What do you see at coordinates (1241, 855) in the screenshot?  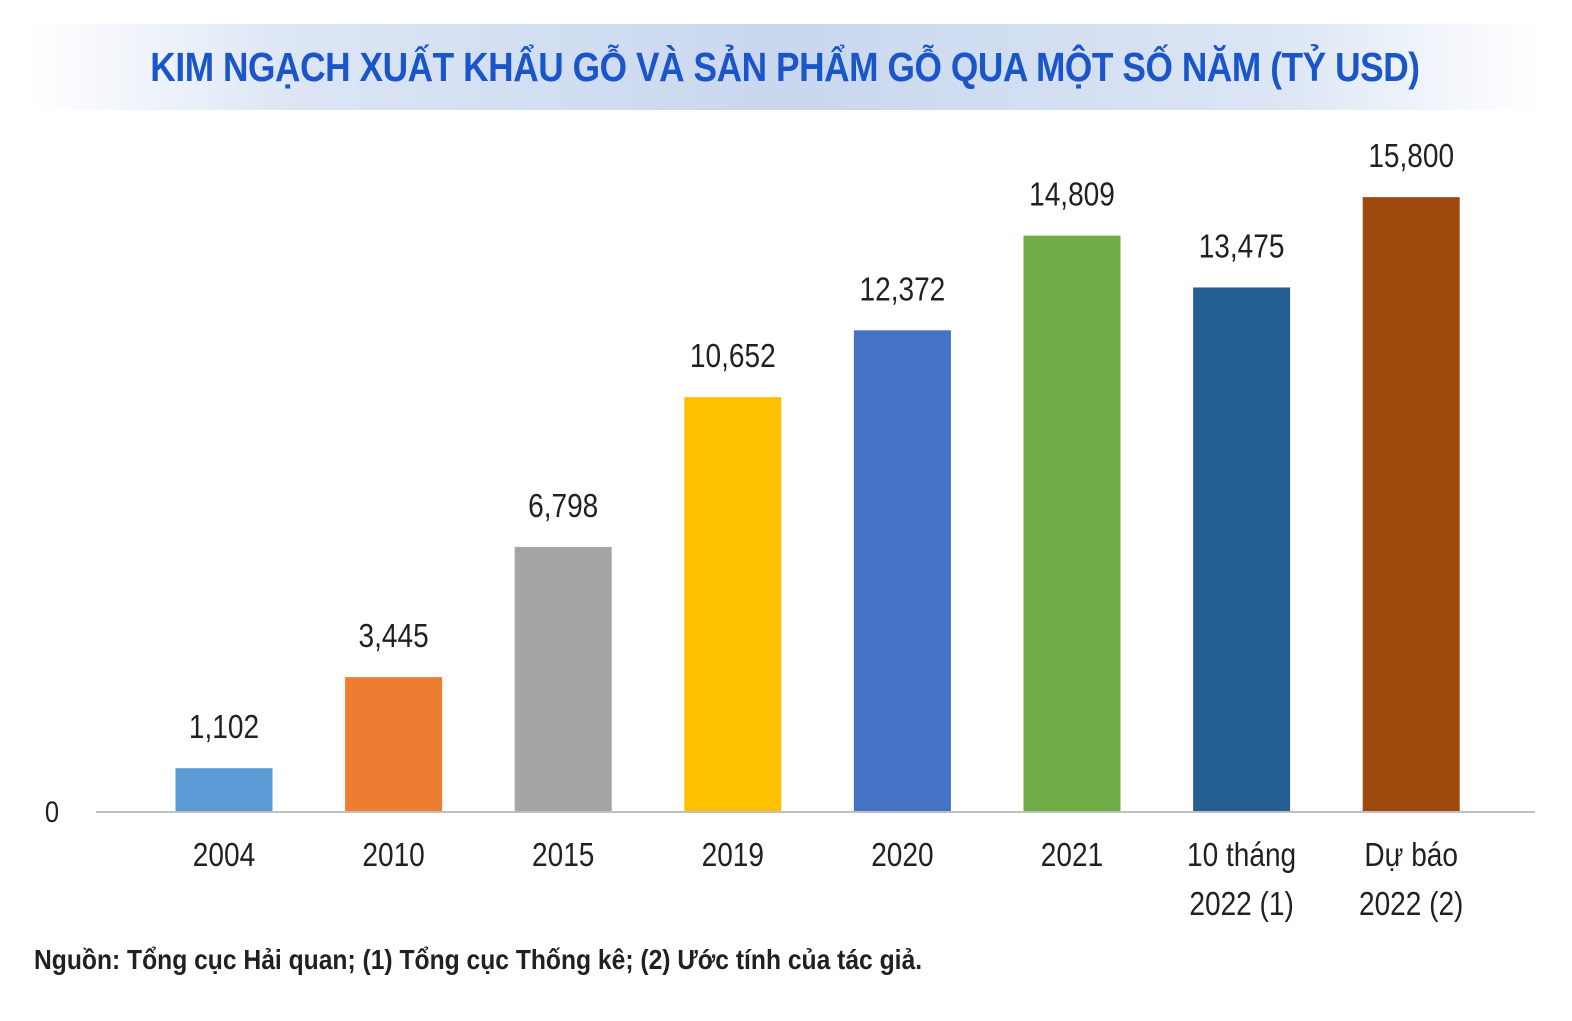 I see `x-tick-label: 10 tháng` at bounding box center [1241, 855].